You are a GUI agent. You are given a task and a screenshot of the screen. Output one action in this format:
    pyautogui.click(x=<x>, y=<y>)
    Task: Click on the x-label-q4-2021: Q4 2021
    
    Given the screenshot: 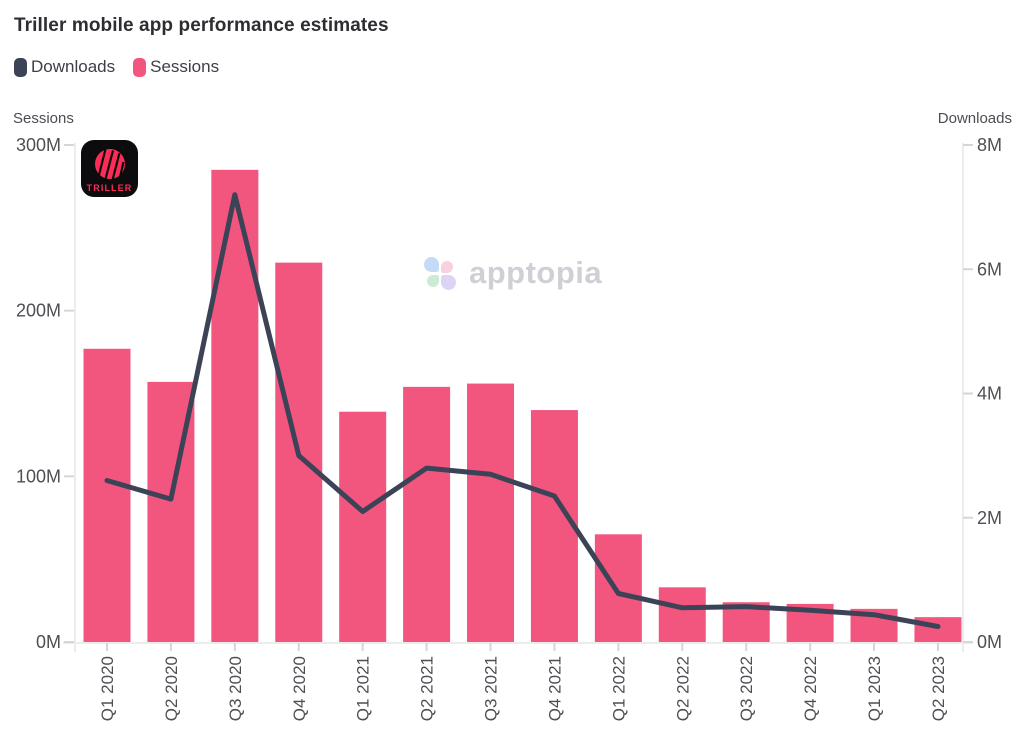 What is the action you would take?
    pyautogui.click(x=554, y=688)
    